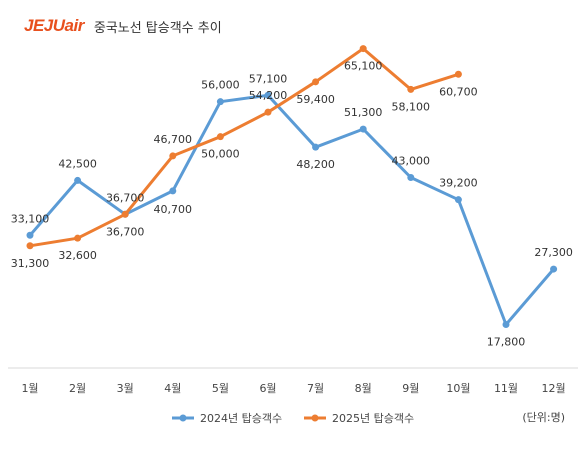 The image size is (583, 449). I want to click on data-label: 50,000, so click(220, 154).